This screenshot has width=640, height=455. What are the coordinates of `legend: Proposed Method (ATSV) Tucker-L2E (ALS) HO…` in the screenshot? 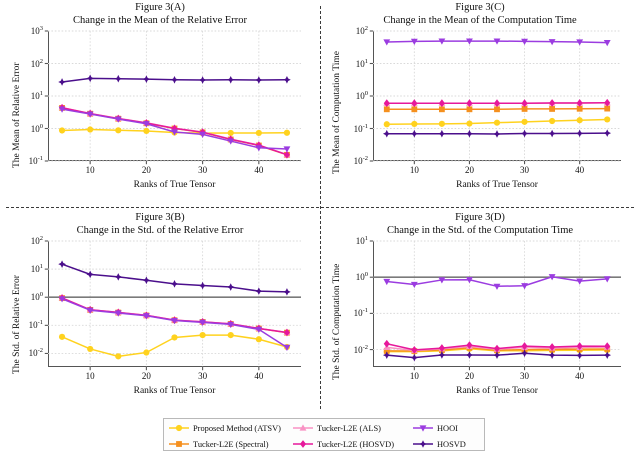 It's located at (324, 434).